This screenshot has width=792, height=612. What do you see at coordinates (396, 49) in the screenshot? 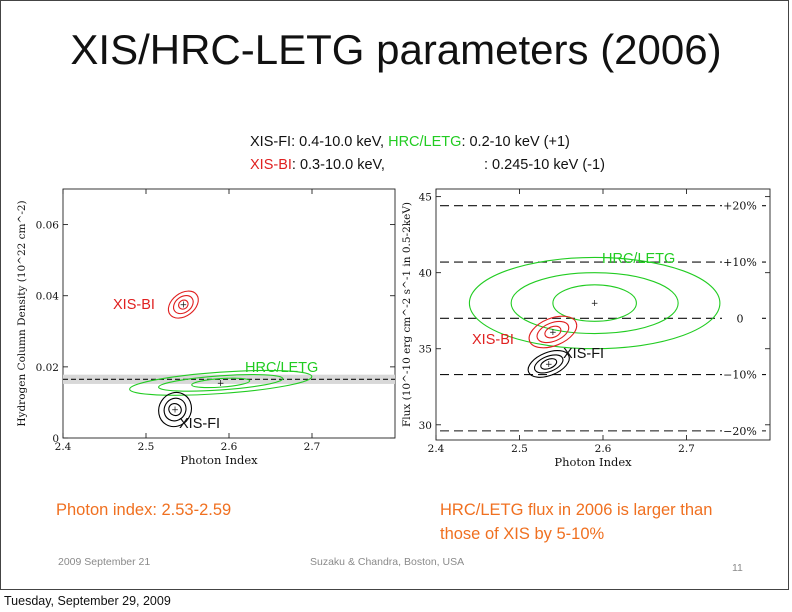
I see `slide-title: XIS/HRC-LETG parameters (2006)` at bounding box center [396, 49].